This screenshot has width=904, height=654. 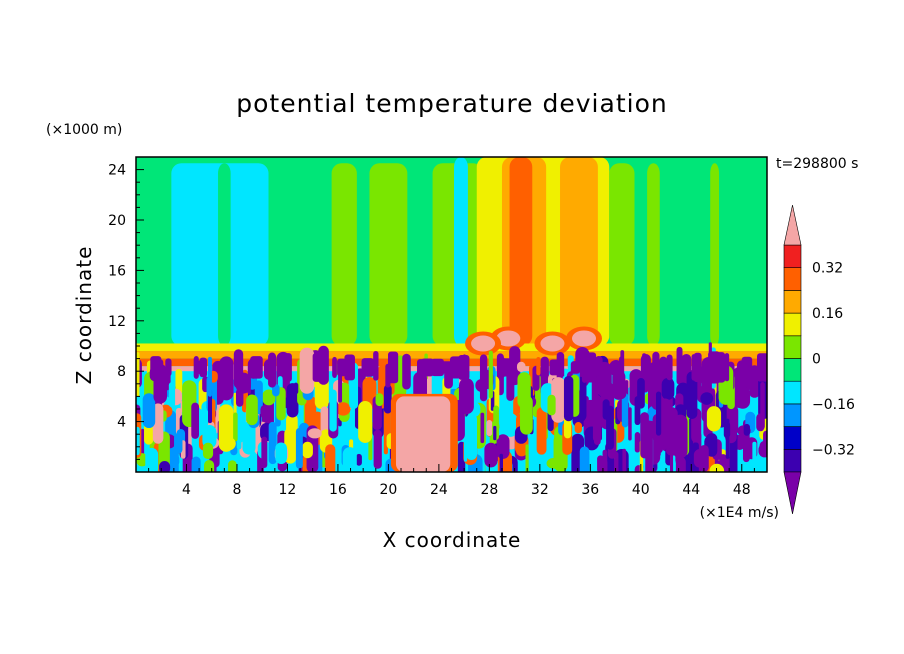 What do you see at coordinates (584, 338) in the screenshot?
I see `plume-bulge` at bounding box center [584, 338].